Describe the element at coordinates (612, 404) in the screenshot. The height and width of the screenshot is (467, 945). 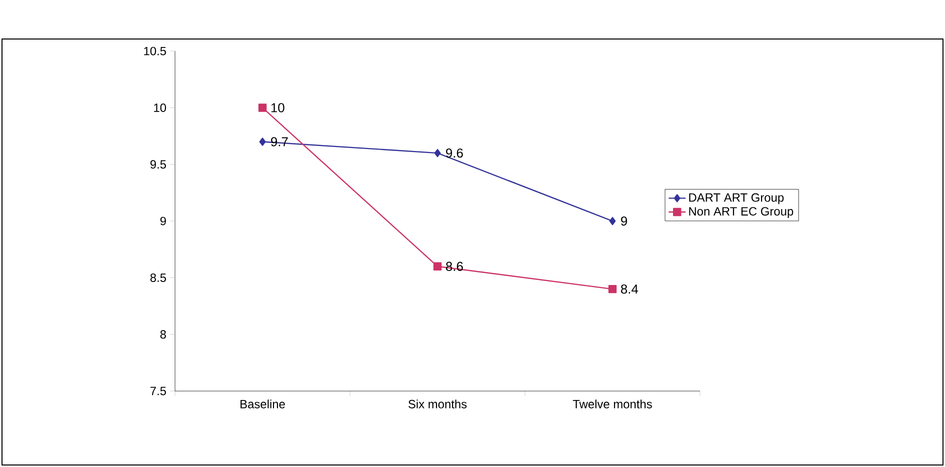
I see `x-tick-label: Twelve months` at that location.